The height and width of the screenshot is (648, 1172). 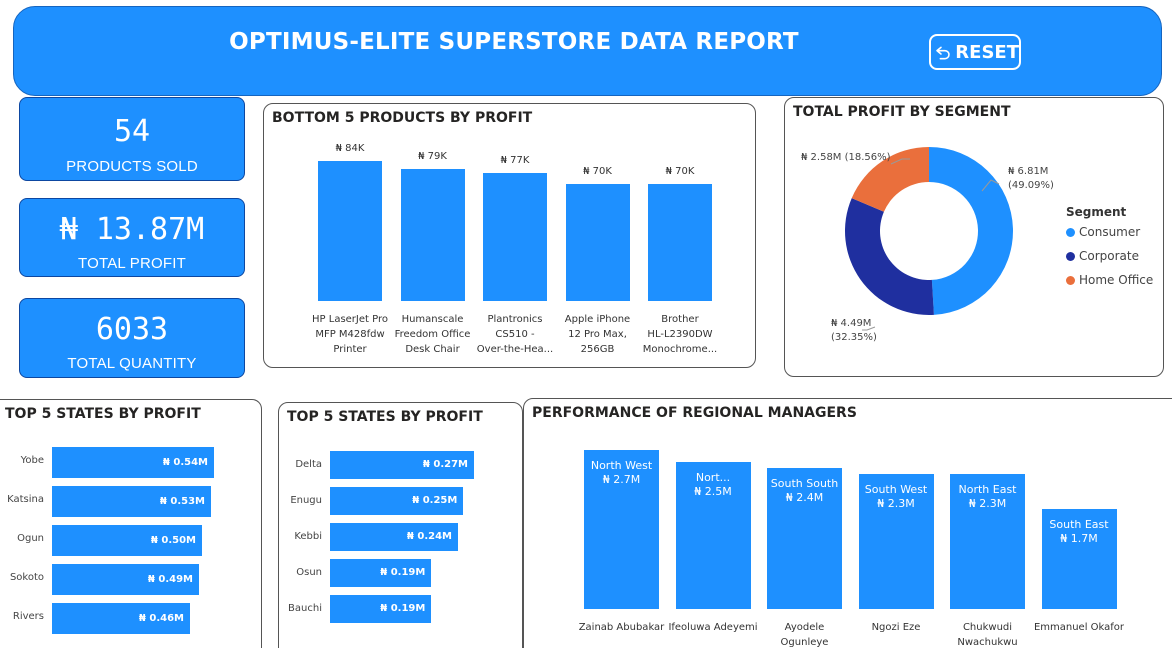 What do you see at coordinates (132, 229) in the screenshot?
I see `kpi-value: ₦ 13.87M` at bounding box center [132, 229].